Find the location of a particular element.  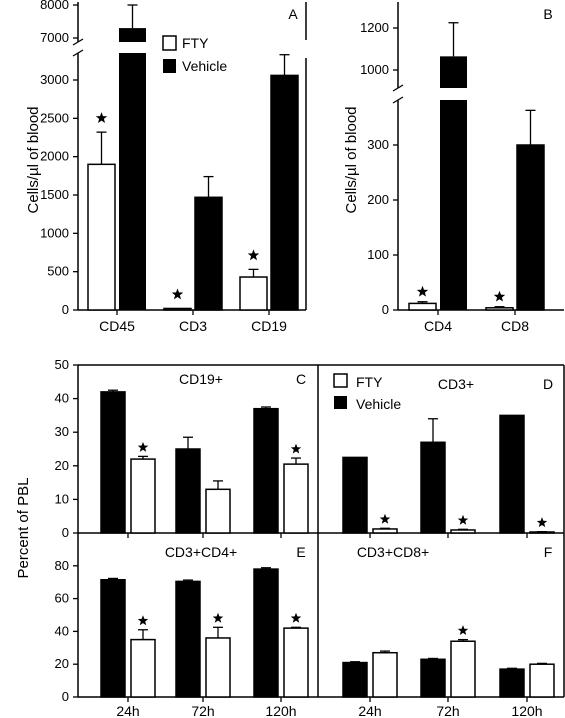

panel-d-title: CD3+ is located at coordinates (456, 384).